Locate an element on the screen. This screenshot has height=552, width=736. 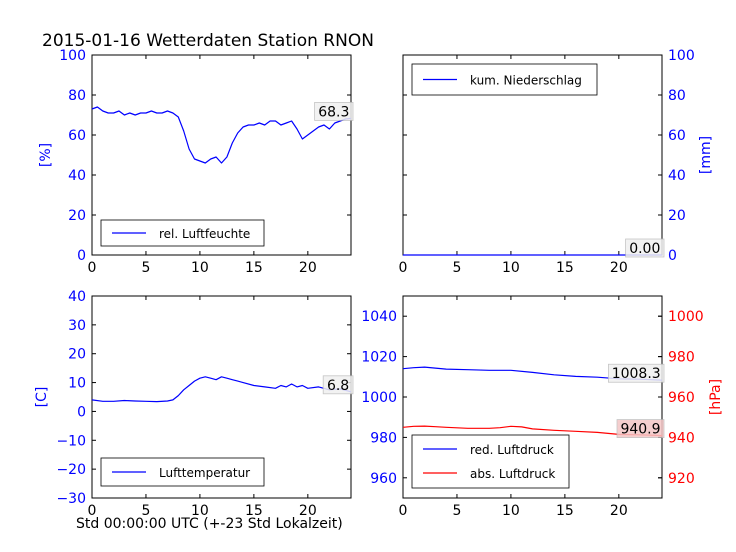
precipitation-y-tick-label: 60 is located at coordinates (677, 136).